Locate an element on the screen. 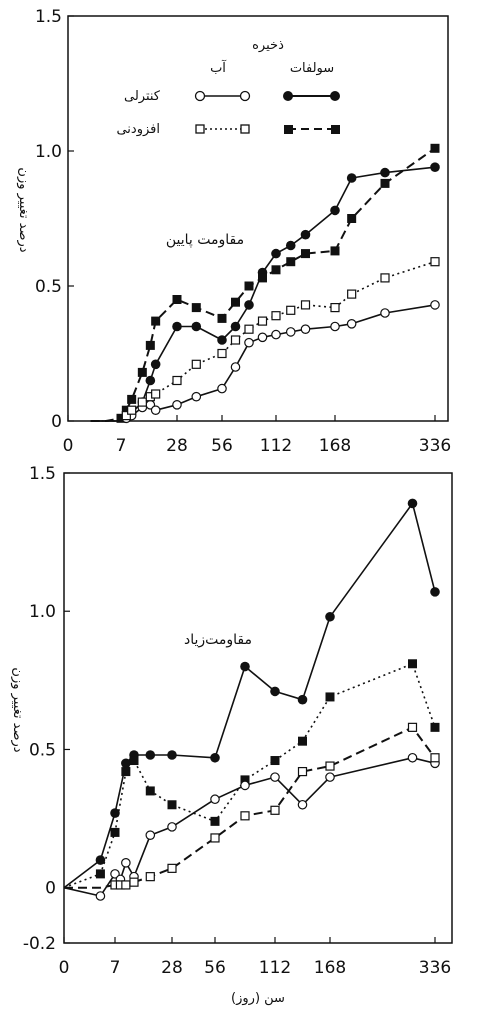 Image resolution: width=487 pixels, height=1011 pixels. y-tick-label: 0 is located at coordinates (56, 422).